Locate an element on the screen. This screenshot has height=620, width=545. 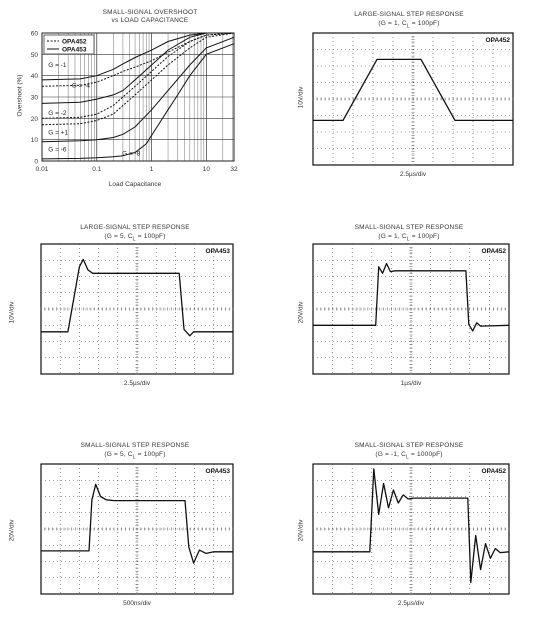
ss2-subtitle: (G = 5, CL = 100pF) is located at coordinates (135, 456).